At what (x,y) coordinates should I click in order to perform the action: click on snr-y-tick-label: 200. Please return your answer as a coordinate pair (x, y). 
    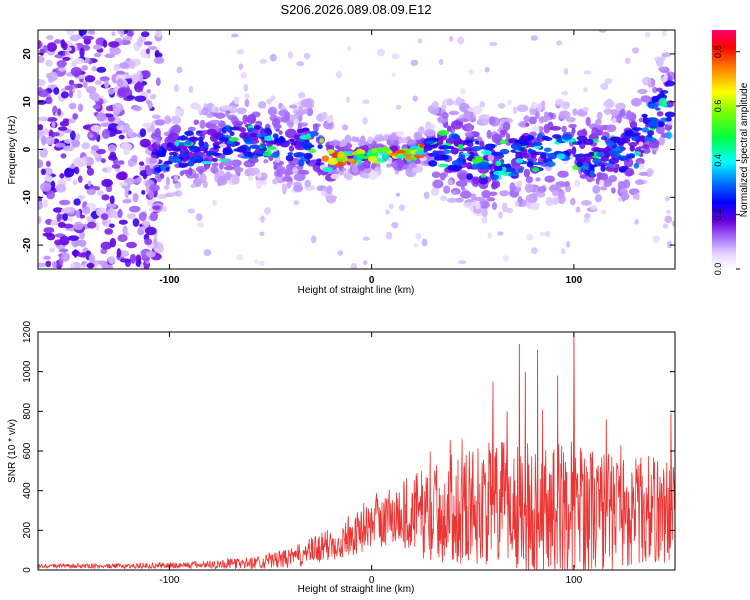
    Looking at the image, I should click on (27, 530).